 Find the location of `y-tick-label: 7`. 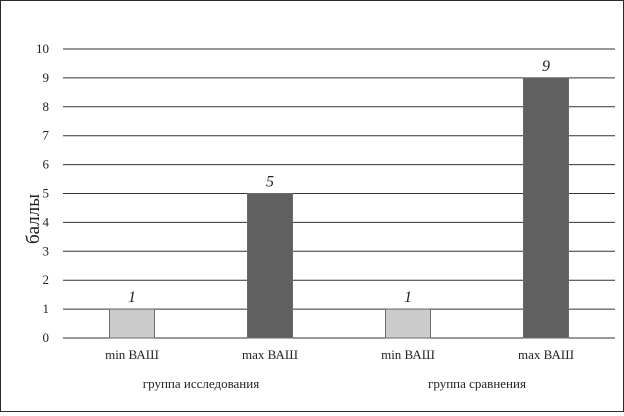

y-tick-label: 7 is located at coordinates (46, 135).